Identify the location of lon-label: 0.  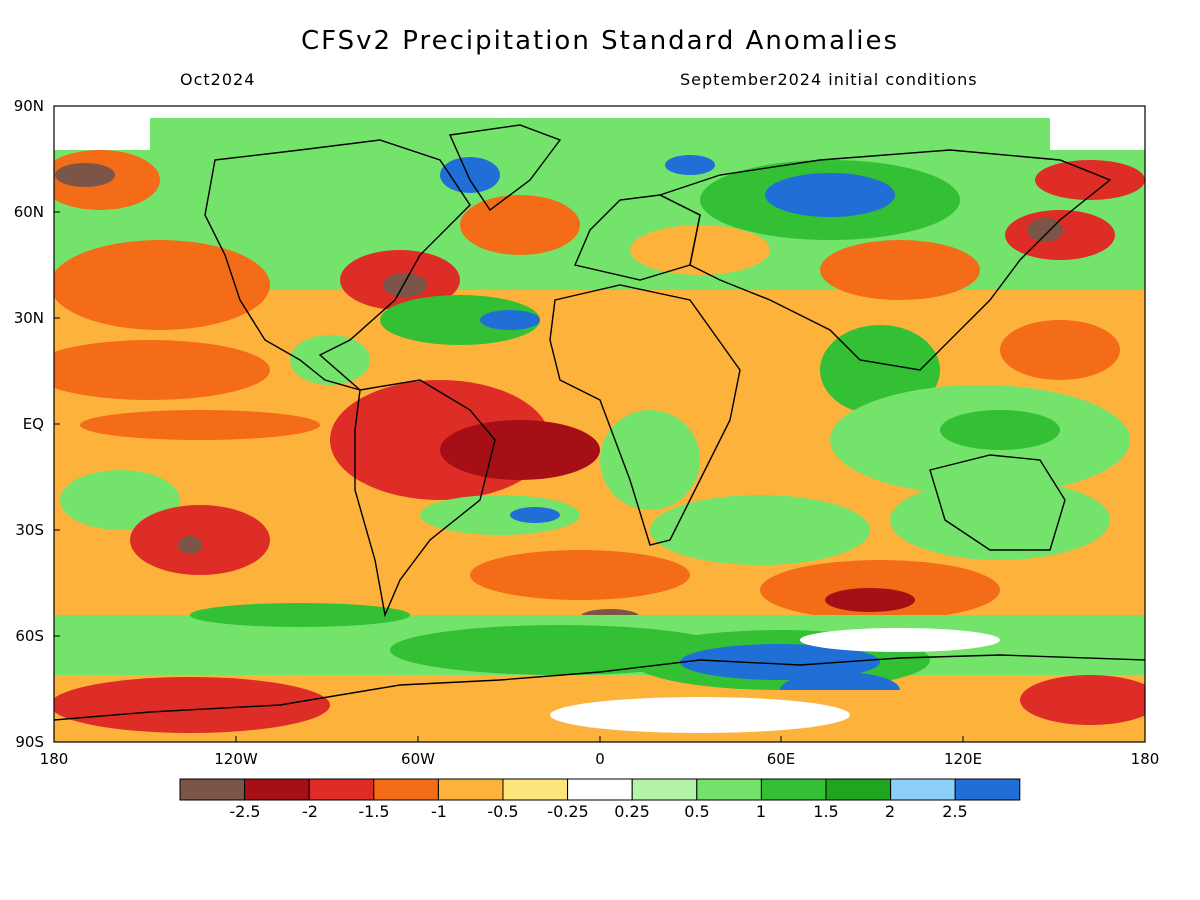
(600, 759).